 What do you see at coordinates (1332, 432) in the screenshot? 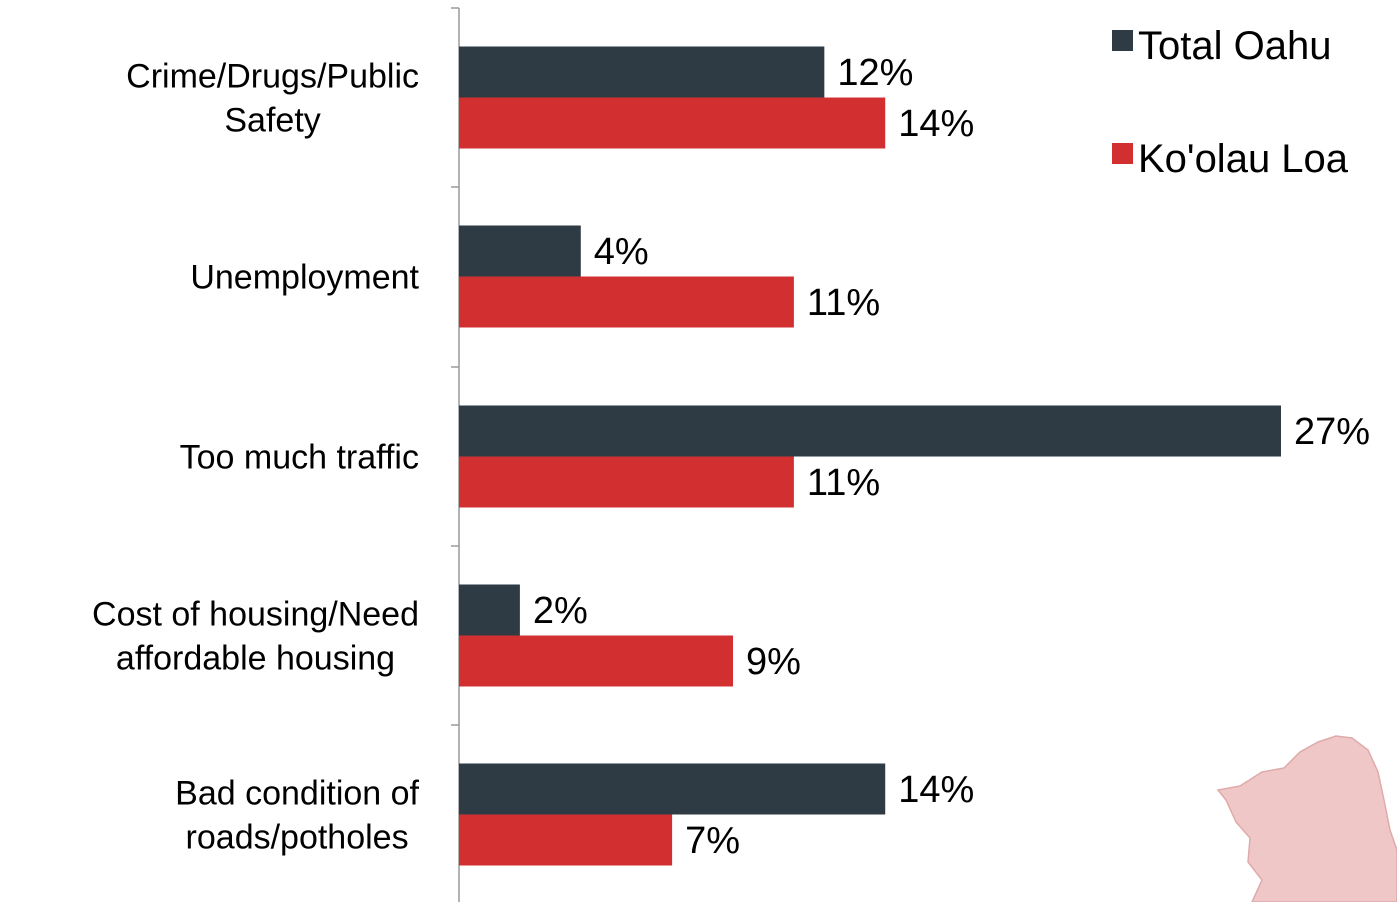
I see `data-label: 27%` at bounding box center [1332, 432].